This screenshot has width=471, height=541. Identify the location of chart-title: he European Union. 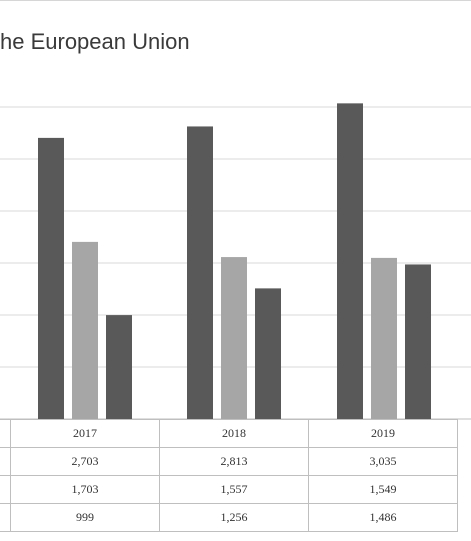
(95, 41).